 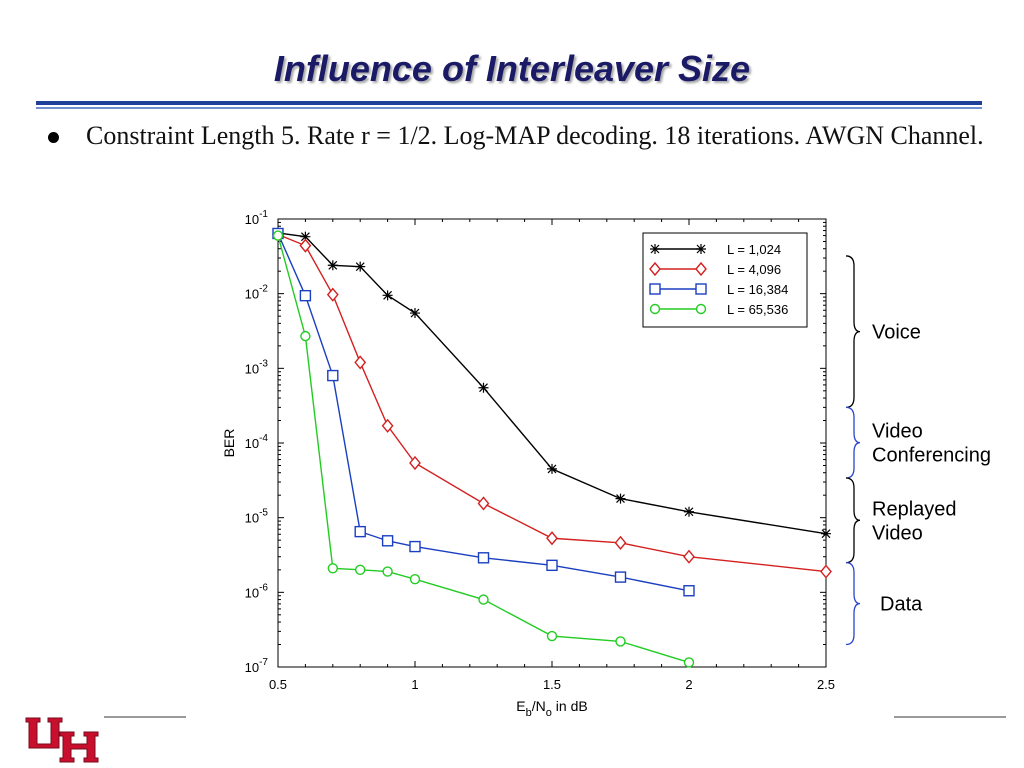 I want to click on uh-logo-icon, so click(x=62, y=740).